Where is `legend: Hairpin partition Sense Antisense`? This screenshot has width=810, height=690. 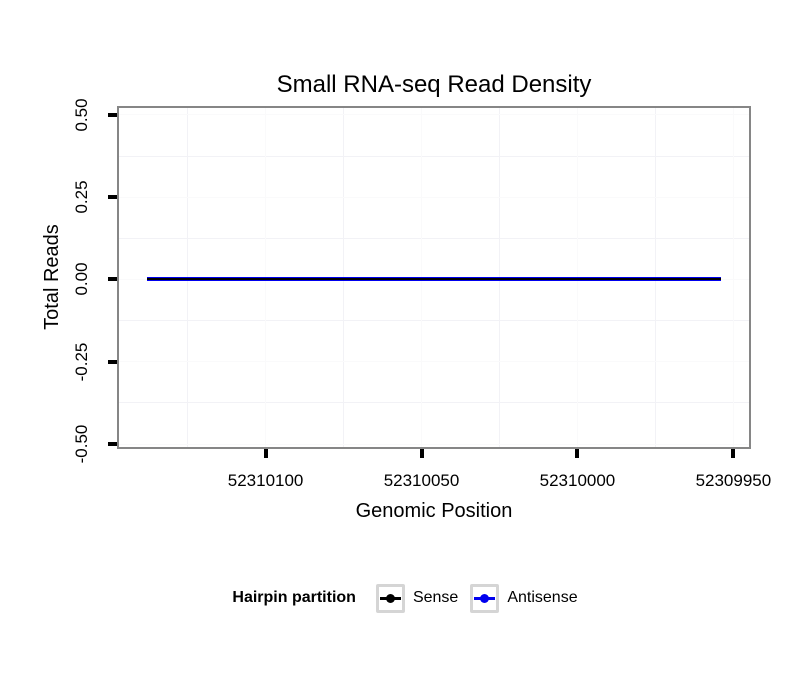 legend: Hairpin partition Sense Antisense is located at coordinates (405, 598).